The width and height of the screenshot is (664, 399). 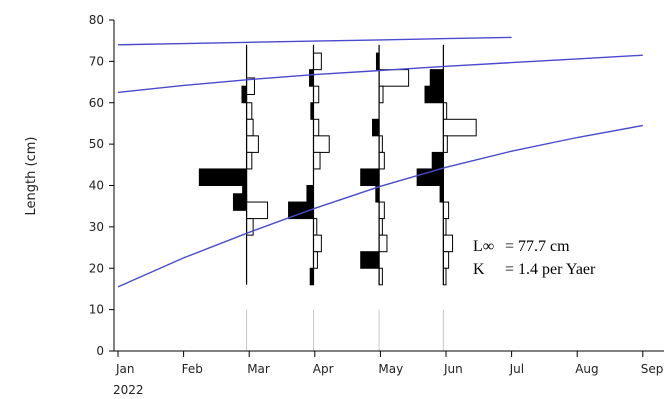 I want to click on y-ticks: 0 10 20 30 40 50 60 70 80, so click(x=101, y=185).